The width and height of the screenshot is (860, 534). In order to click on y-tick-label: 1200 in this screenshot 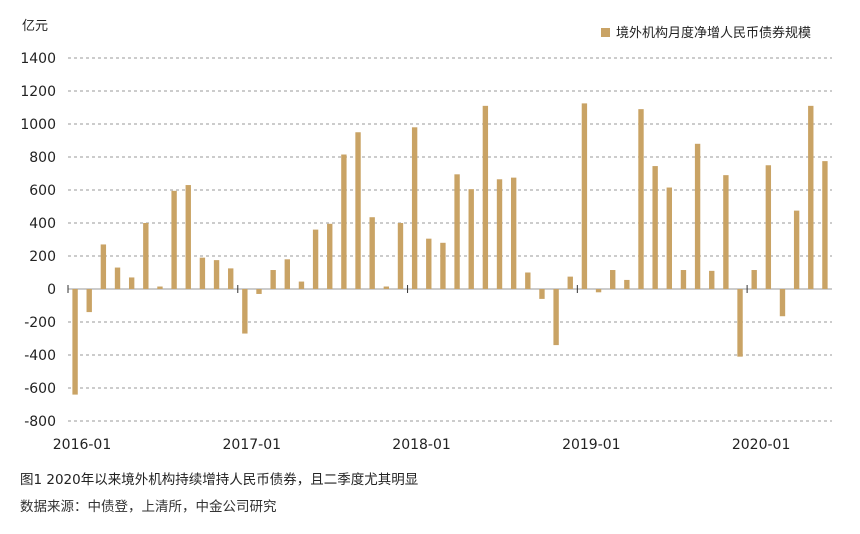, I will do `click(38, 92)`.